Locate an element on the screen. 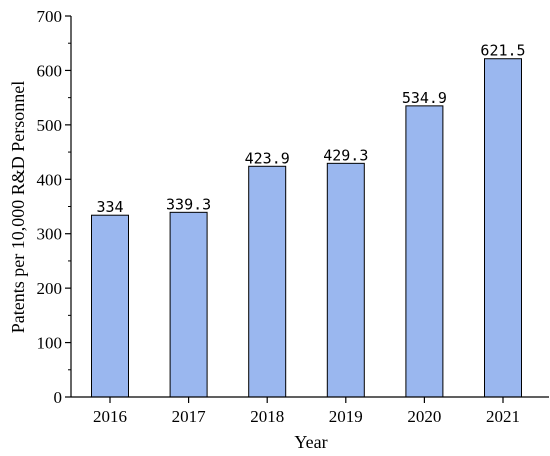 Image resolution: width=550 pixels, height=456 pixels. y-axis: 0 100 200 300 400 500 600 700 is located at coordinates (54, 207).